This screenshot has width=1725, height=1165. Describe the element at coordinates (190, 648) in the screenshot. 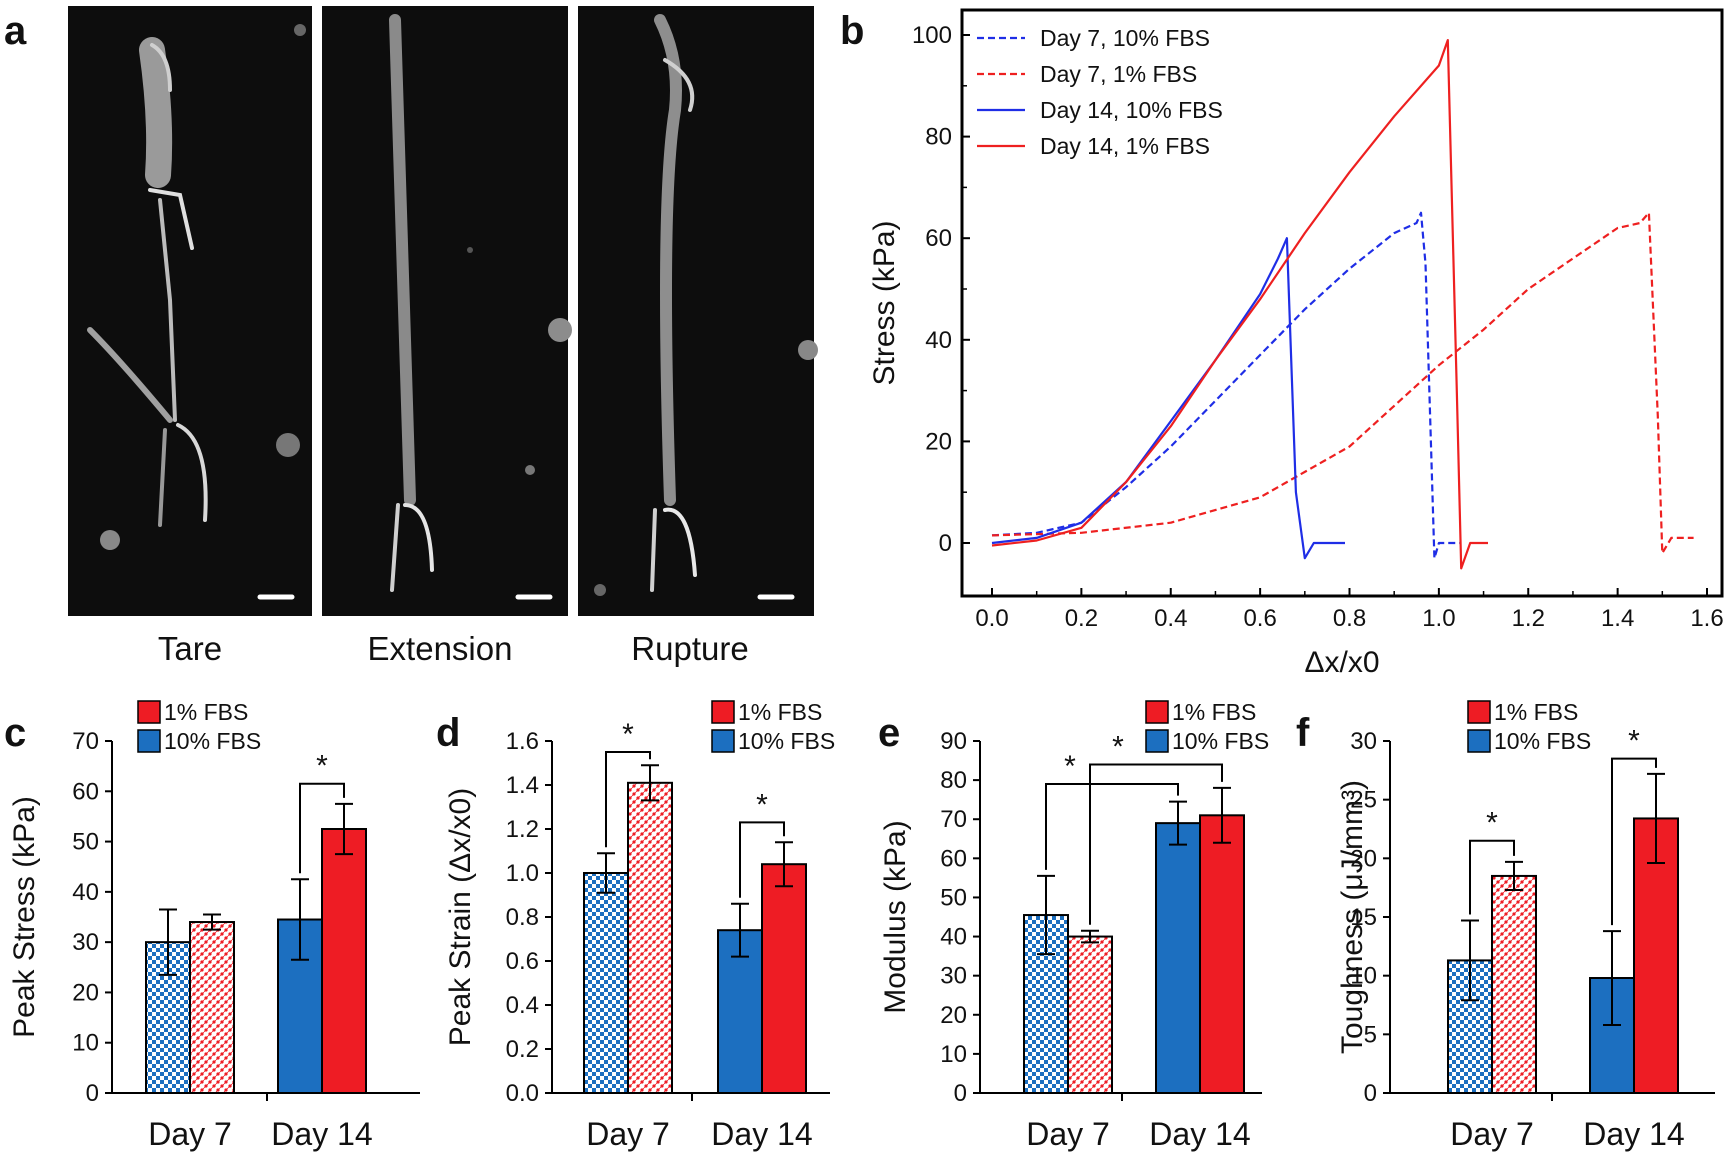

I see `caption-tare: Tare` at that location.